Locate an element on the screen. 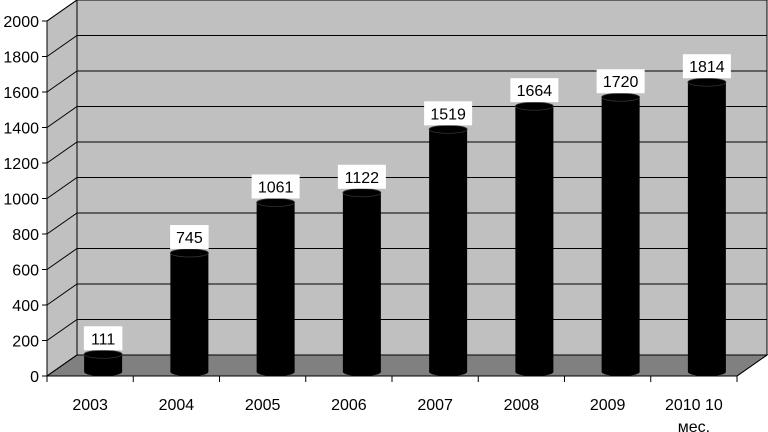 This screenshot has height=432, width=768. data-label-text: 745 is located at coordinates (189, 238).